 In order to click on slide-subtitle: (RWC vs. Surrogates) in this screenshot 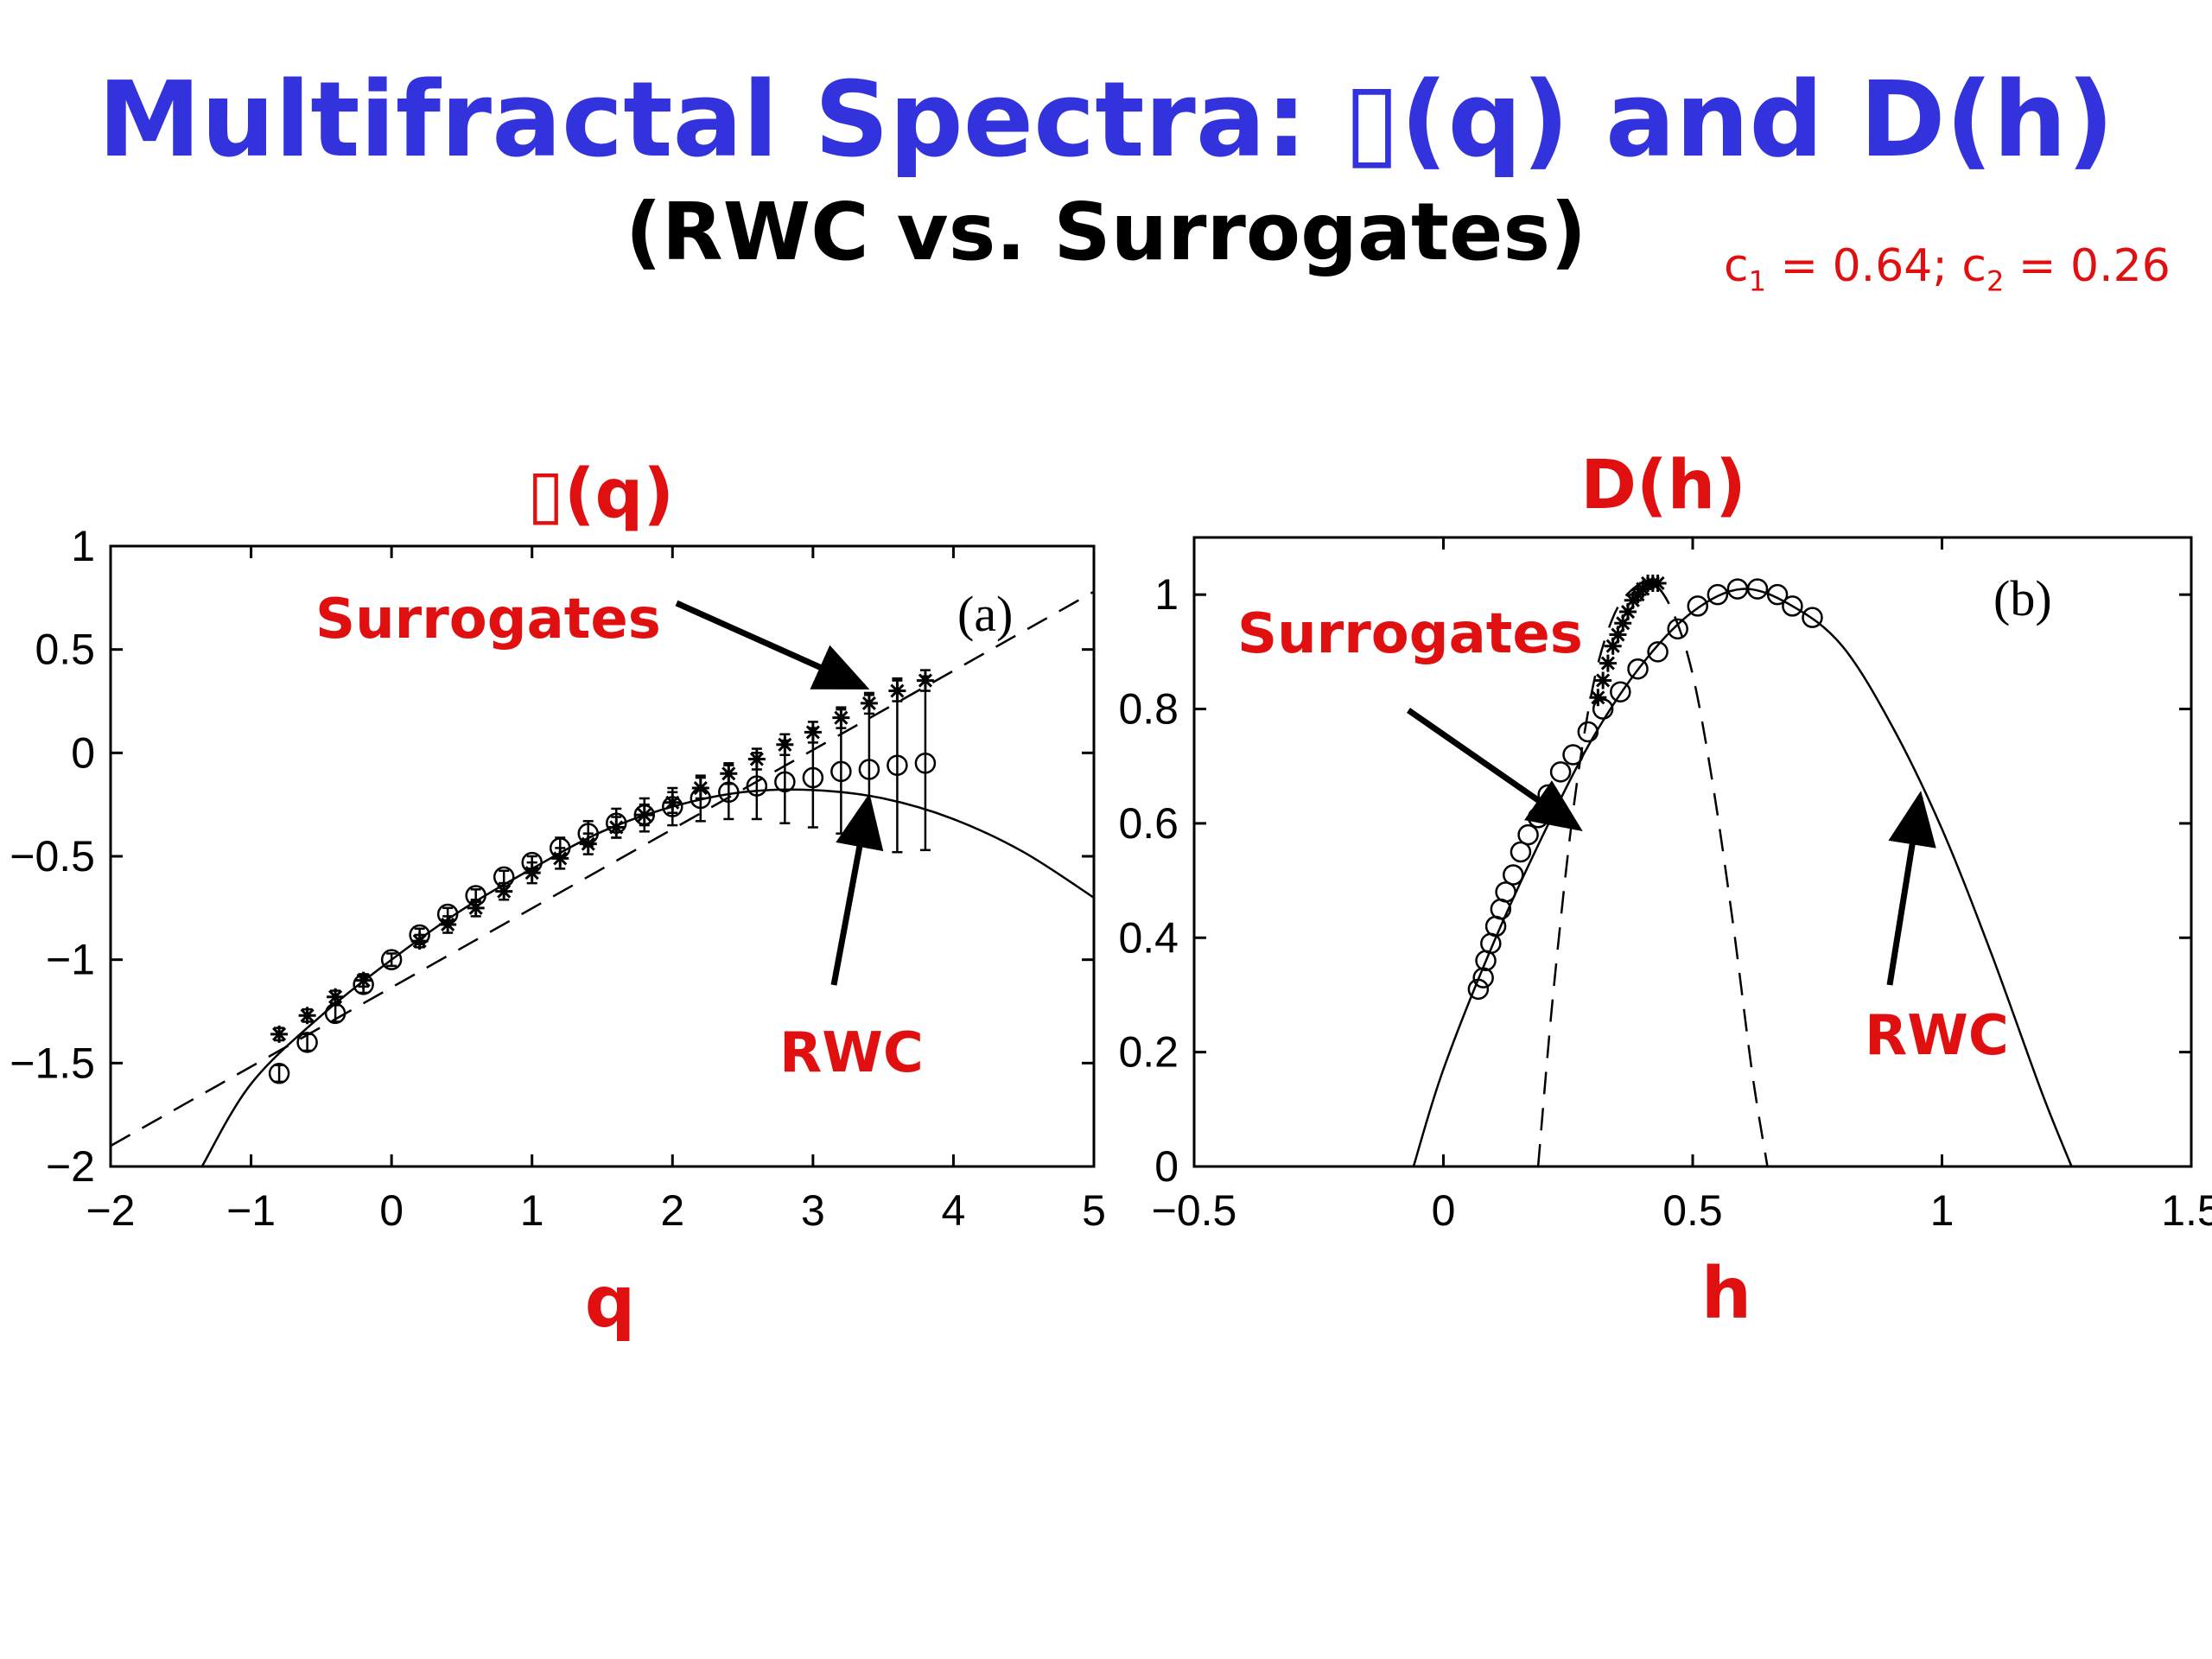, I will do `click(1106, 232)`.